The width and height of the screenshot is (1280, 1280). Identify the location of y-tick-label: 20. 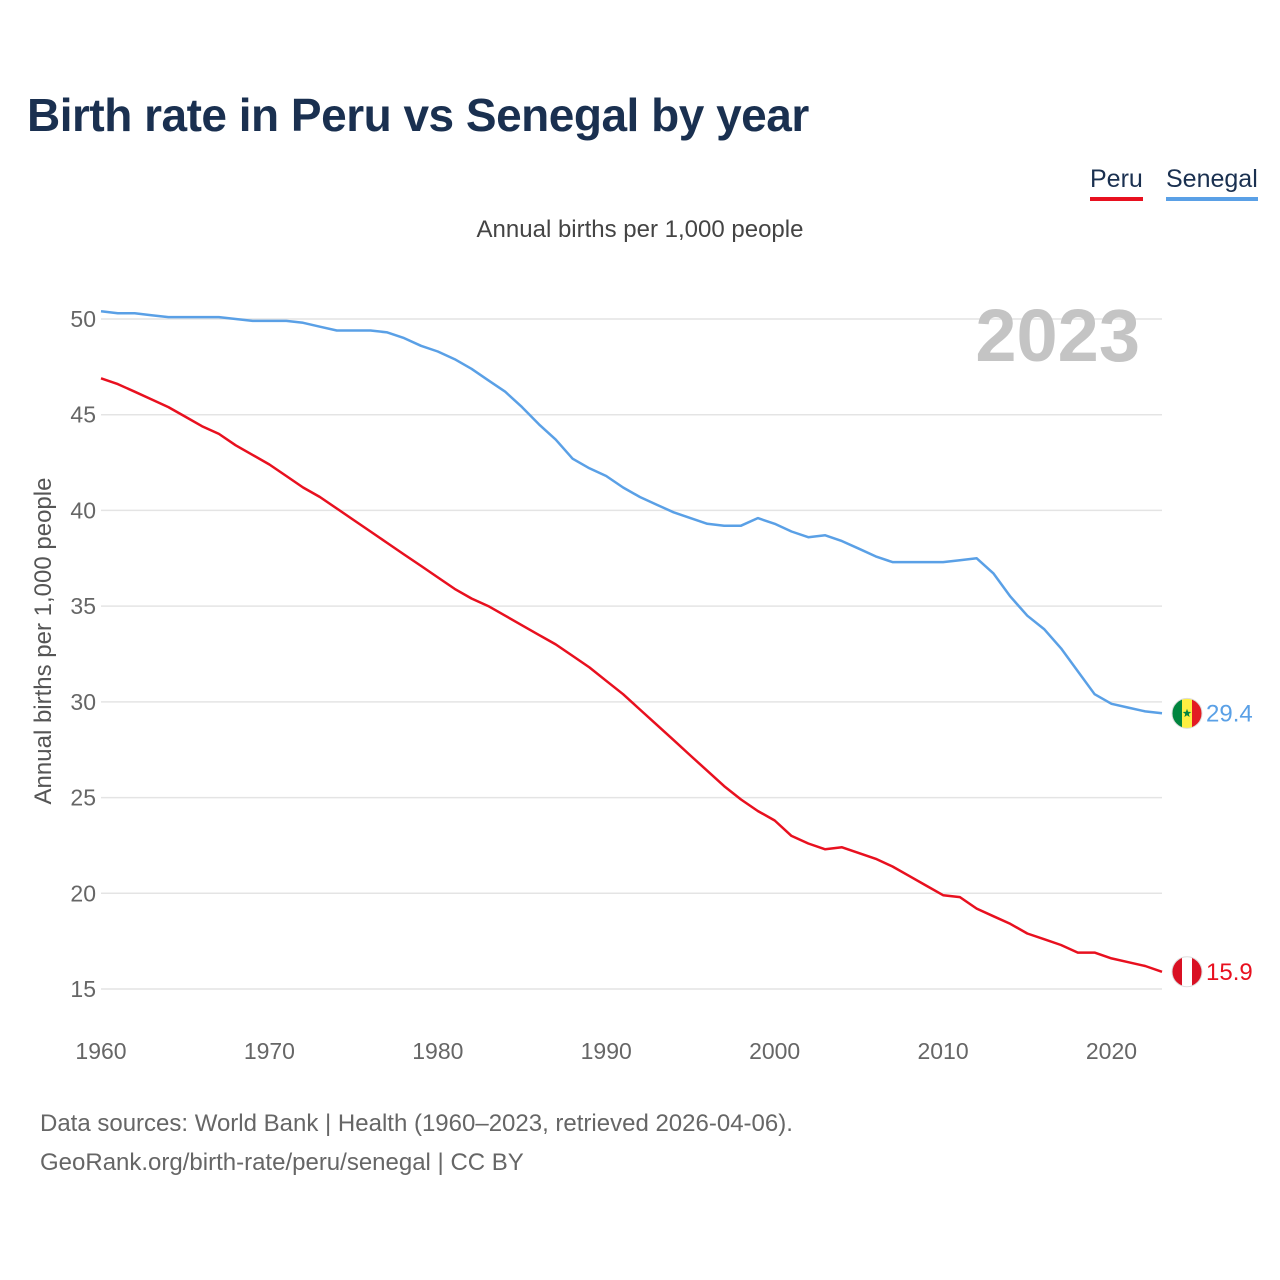
(83, 893).